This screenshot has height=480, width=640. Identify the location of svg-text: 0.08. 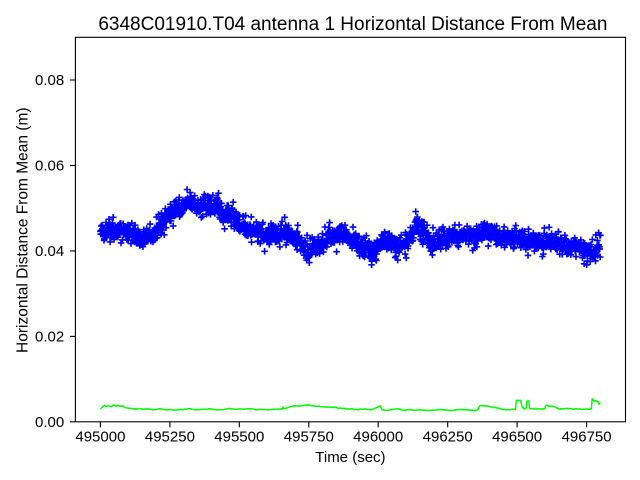
(49, 80).